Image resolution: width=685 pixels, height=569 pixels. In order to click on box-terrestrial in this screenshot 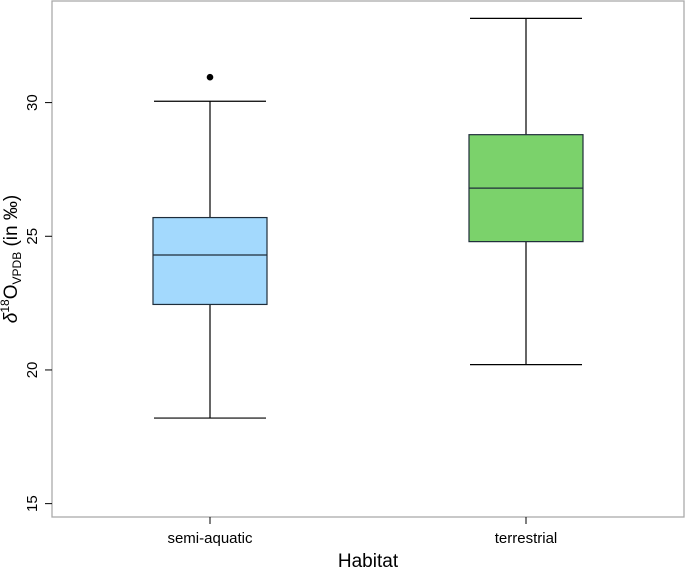, I will do `click(526, 191)`.